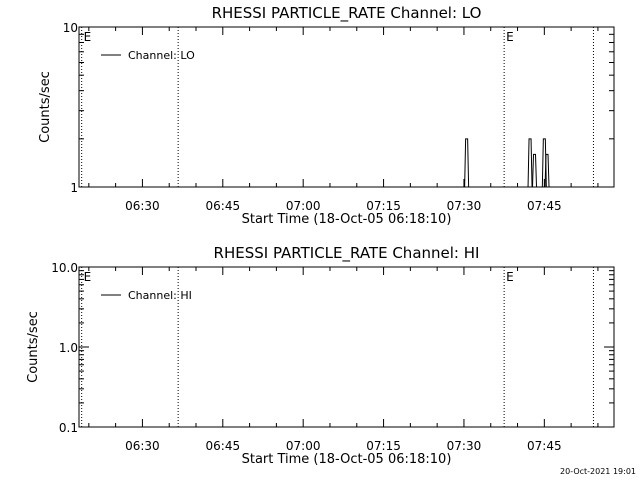 The image size is (640, 480). What do you see at coordinates (74, 188) in the screenshot?
I see `y-tick-label: 1` at bounding box center [74, 188].